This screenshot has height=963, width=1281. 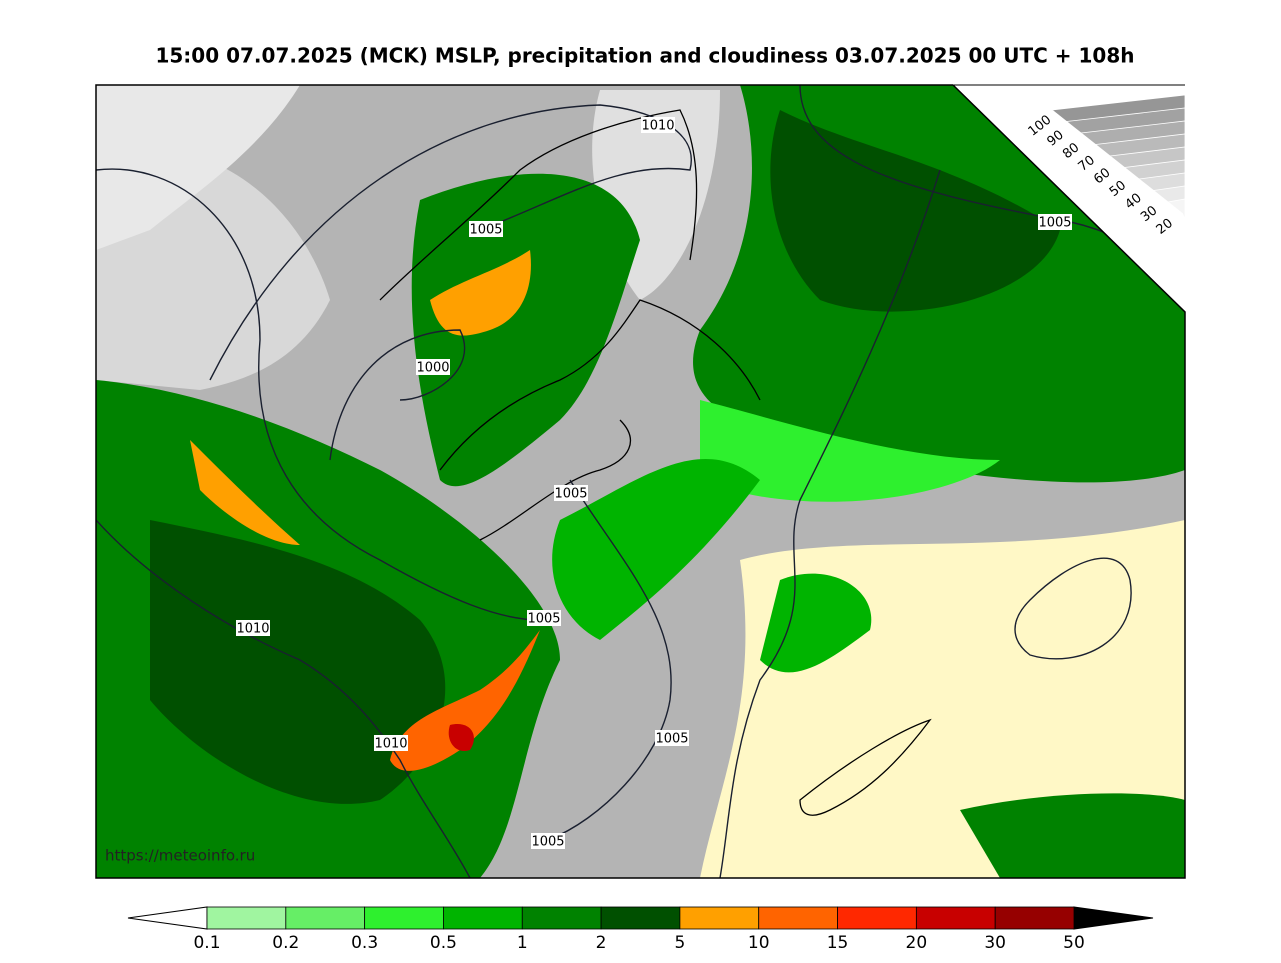 What do you see at coordinates (198, 167) in the screenshot?
I see `cloud-thin` at bounding box center [198, 167].